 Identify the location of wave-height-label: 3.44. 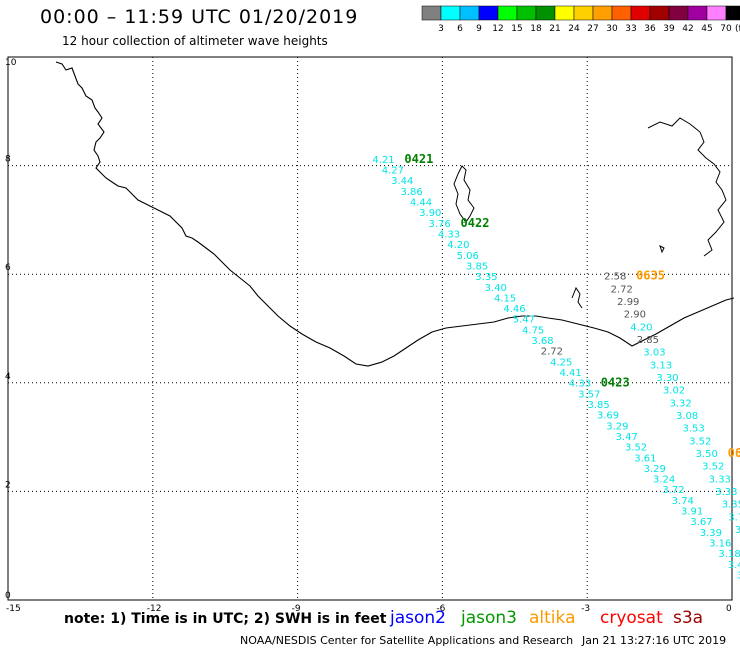
(402, 181).